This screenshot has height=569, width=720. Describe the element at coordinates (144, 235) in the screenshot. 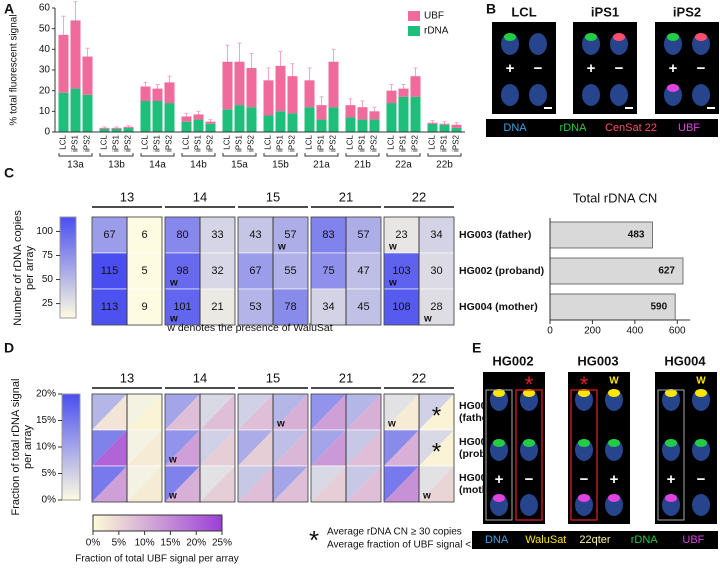

I see `cell-value: 6` at that location.